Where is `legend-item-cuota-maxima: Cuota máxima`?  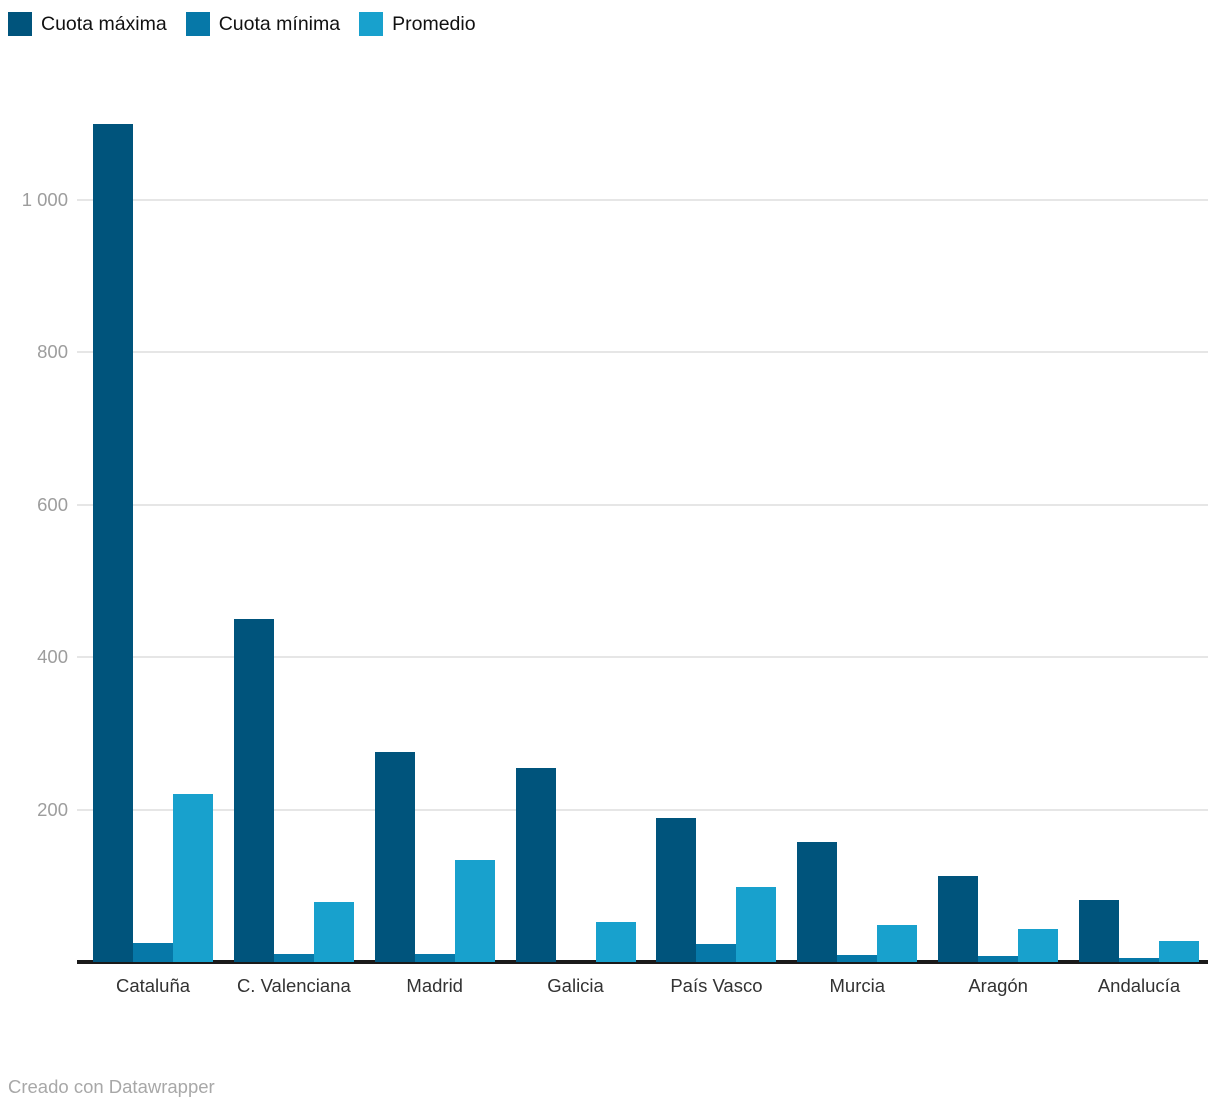
legend-item-cuota-maxima: Cuota máxima is located at coordinates (87, 24).